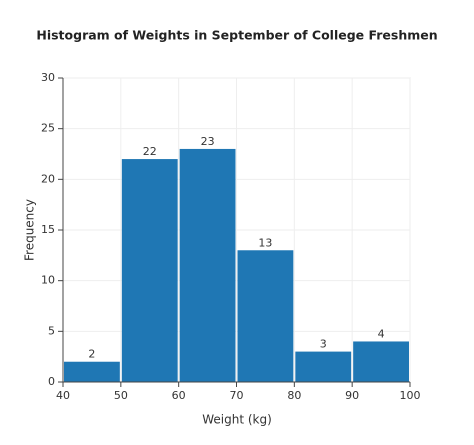  I want to click on x-axis-title: Weight (kg), so click(237, 420).